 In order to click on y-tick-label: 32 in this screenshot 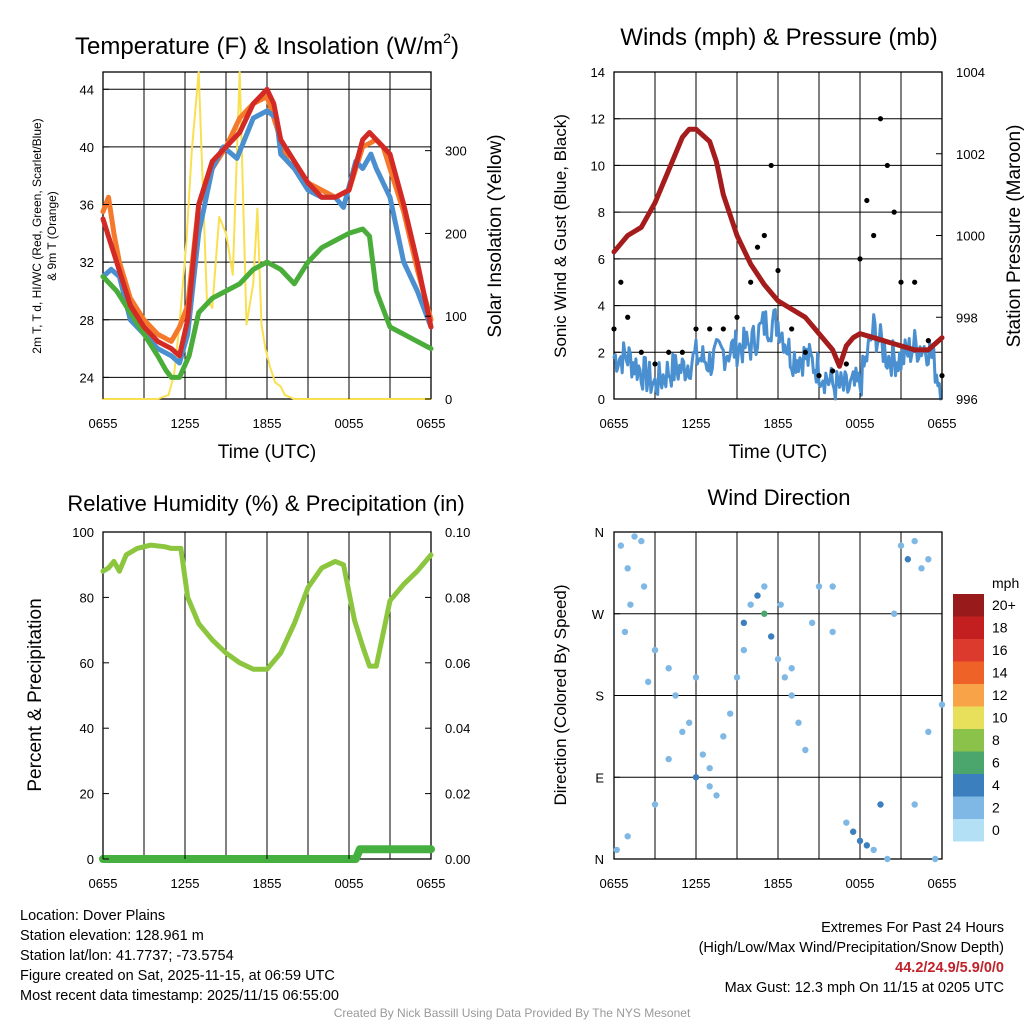, I will do `click(87, 262)`.